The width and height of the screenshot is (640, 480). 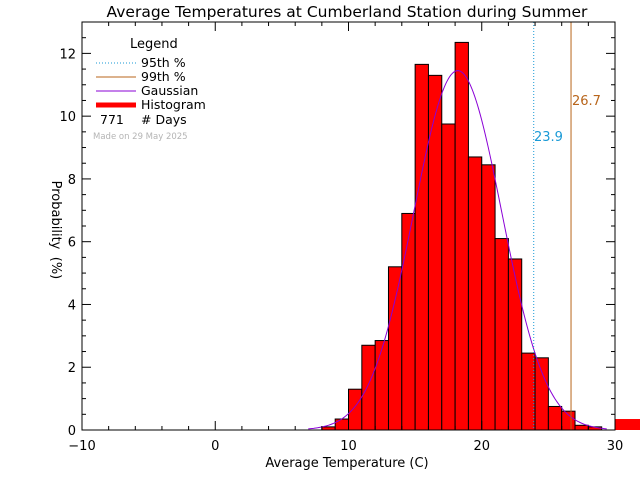 What do you see at coordinates (72, 431) in the screenshot?
I see `y-tick-label: 0` at bounding box center [72, 431].